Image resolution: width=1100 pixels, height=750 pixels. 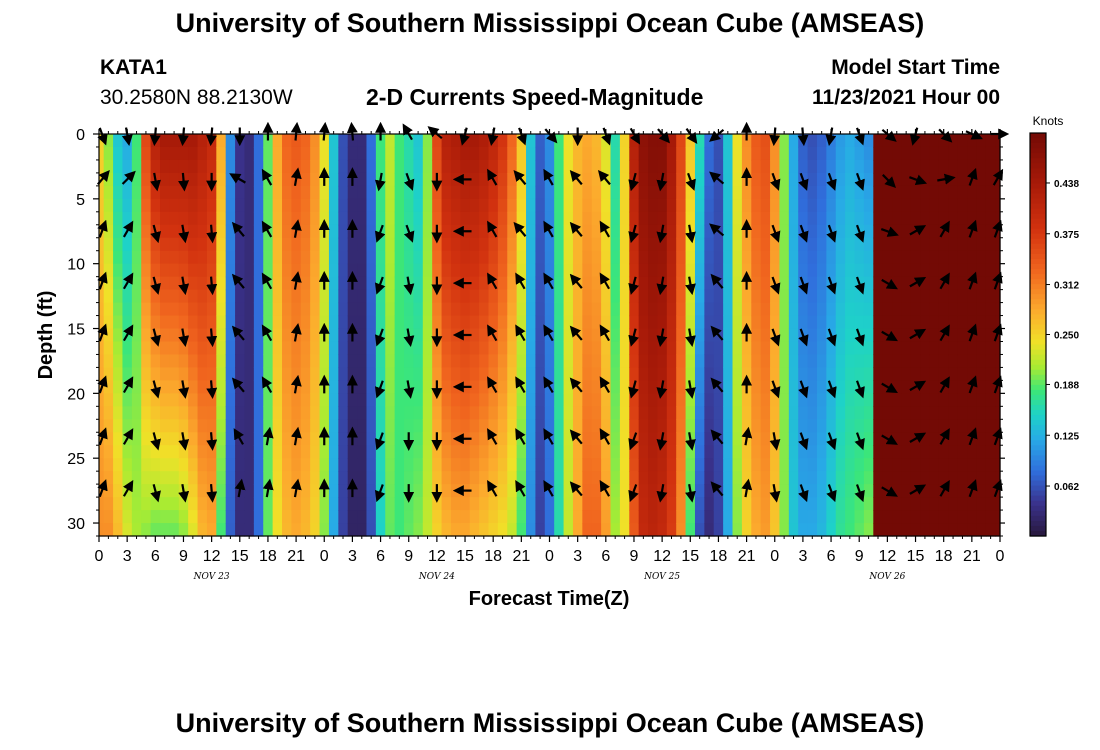 I want to click on x-tick-label: 21, so click(x=972, y=556).